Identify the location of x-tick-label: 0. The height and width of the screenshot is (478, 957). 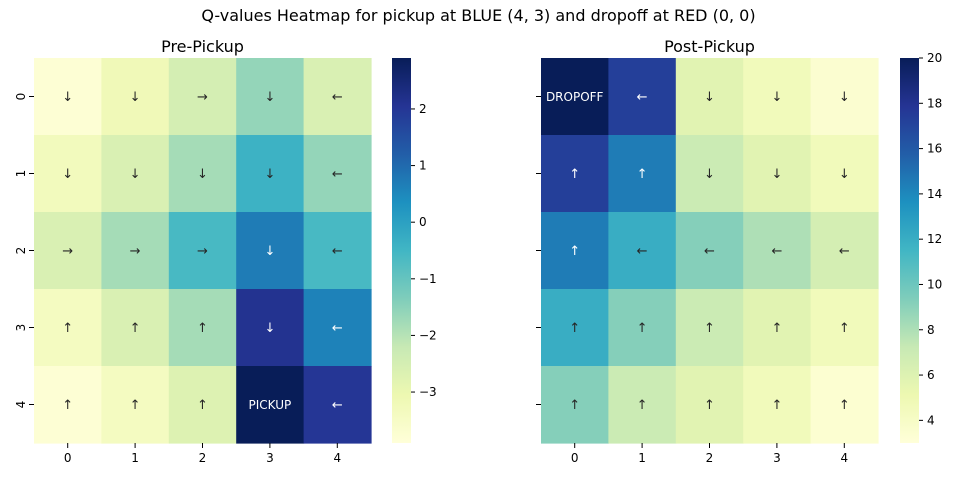
(68, 458).